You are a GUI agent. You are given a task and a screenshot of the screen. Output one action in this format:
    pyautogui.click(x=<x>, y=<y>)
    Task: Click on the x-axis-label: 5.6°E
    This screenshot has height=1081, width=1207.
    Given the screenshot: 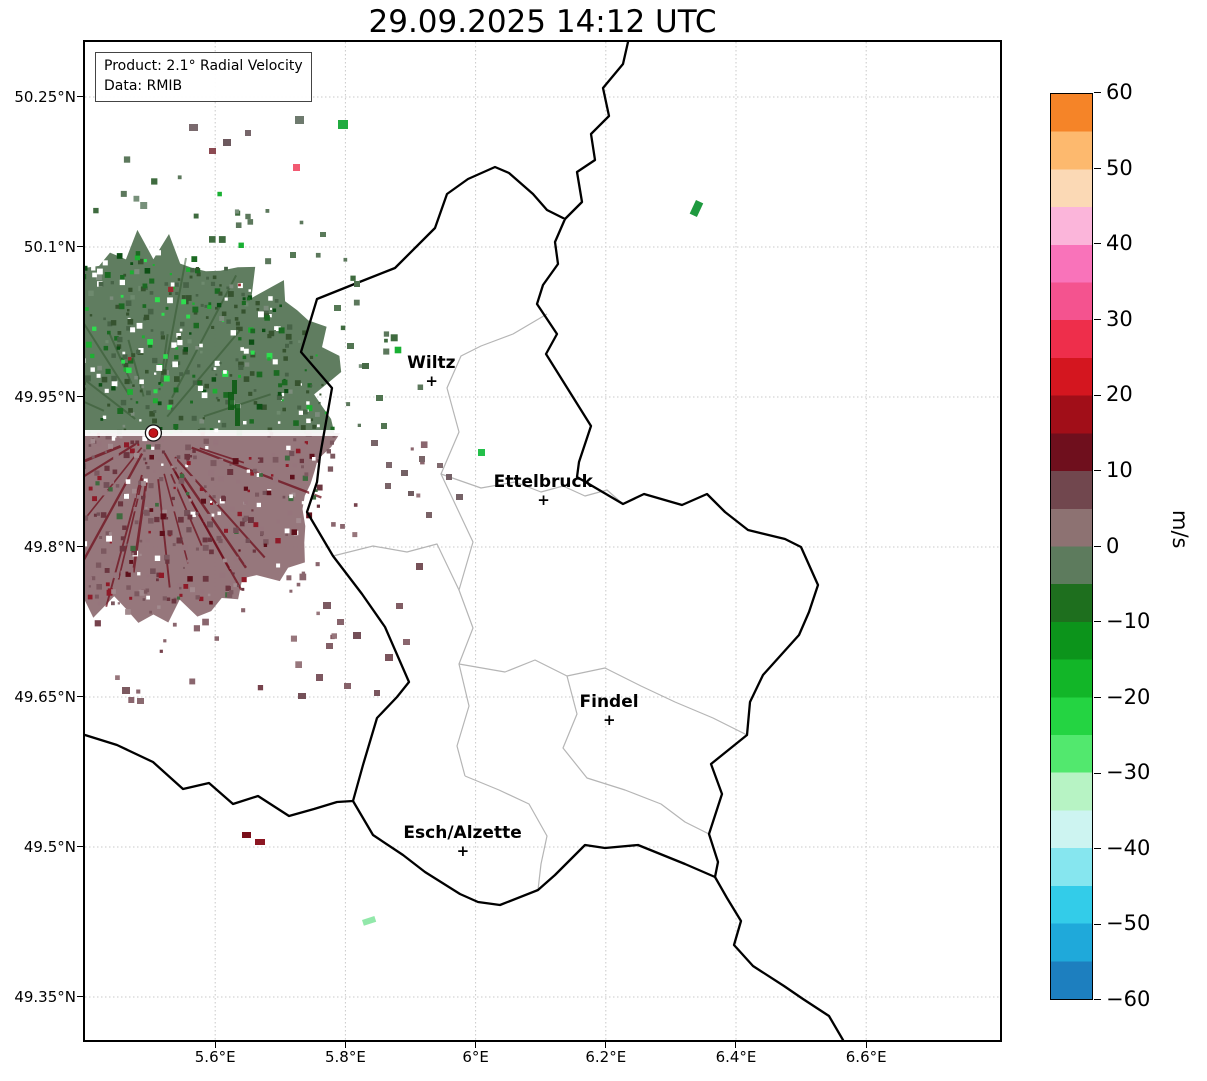 What is the action you would take?
    pyautogui.click(x=215, y=1057)
    